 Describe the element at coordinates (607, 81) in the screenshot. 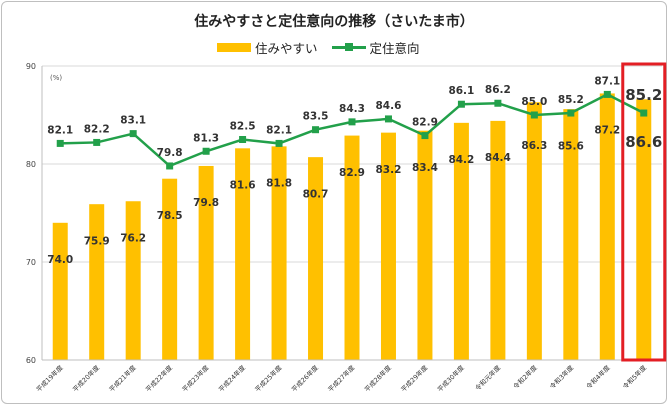

I see `line-value-label: 87.1` at that location.